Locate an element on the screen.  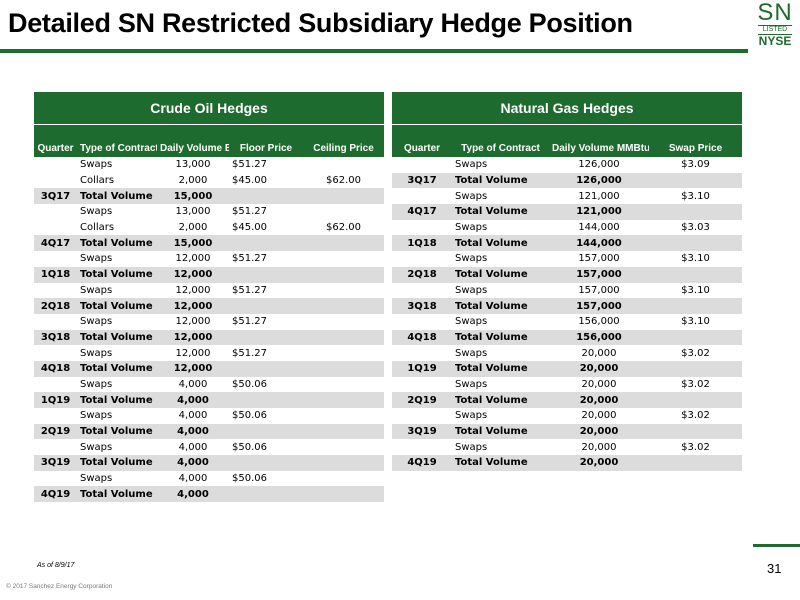
gas-header-quarter: Quarter is located at coordinates (422, 140).